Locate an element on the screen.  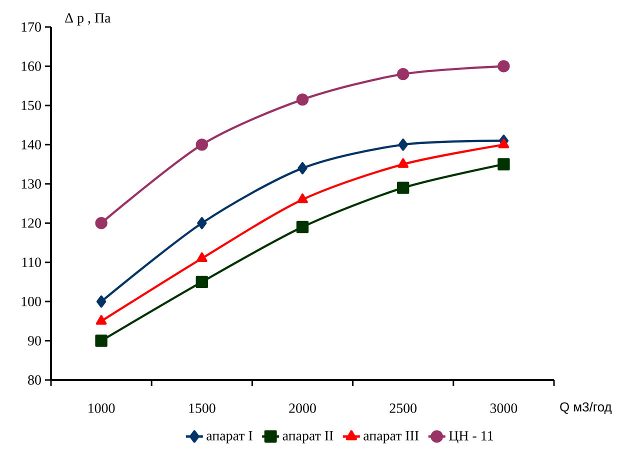
y-tick-label: 160 is located at coordinates (31, 66).